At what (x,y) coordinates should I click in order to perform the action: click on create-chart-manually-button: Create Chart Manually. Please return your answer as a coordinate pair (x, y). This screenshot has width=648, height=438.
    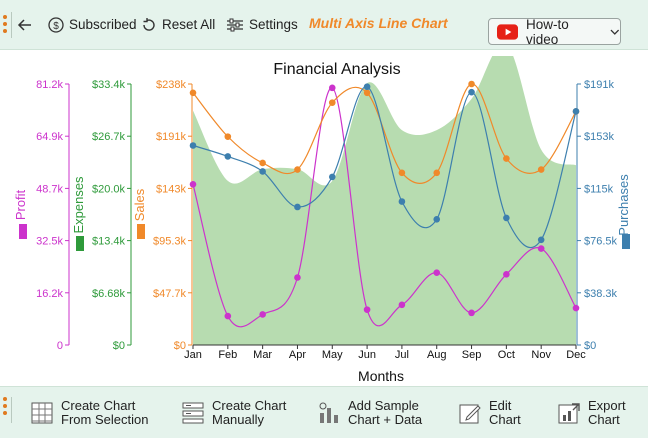
    Looking at the image, I should click on (233, 412).